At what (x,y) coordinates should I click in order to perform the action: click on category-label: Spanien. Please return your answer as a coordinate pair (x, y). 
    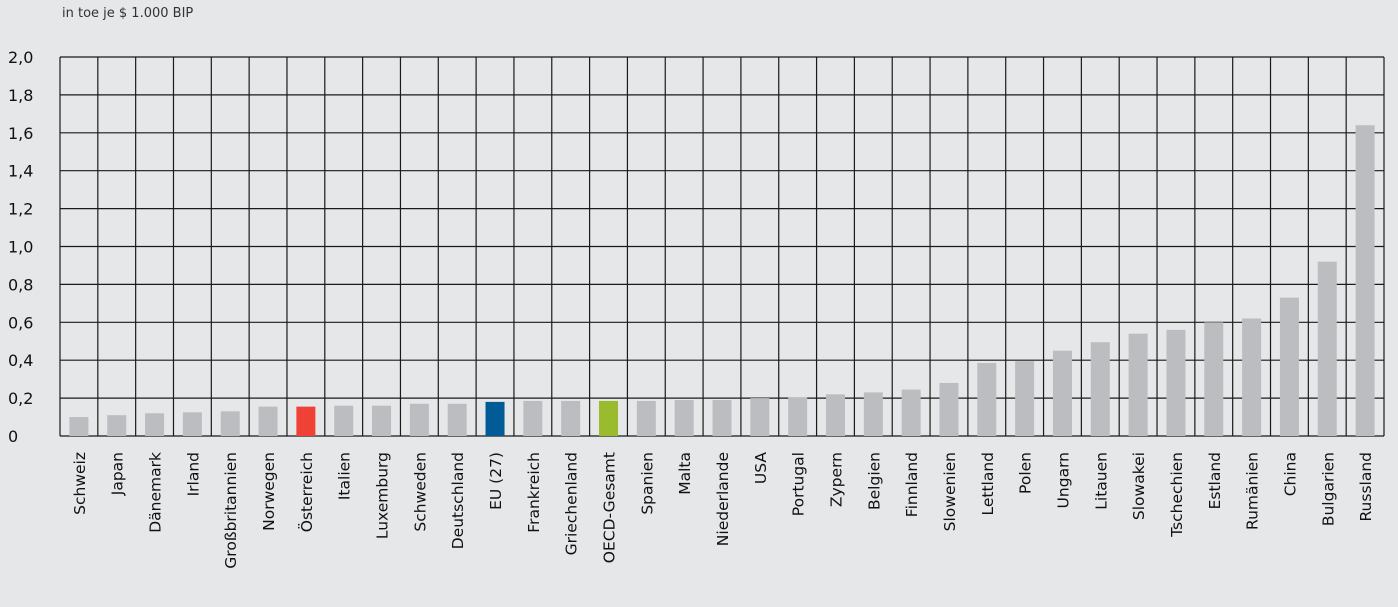
    Looking at the image, I should click on (647, 483).